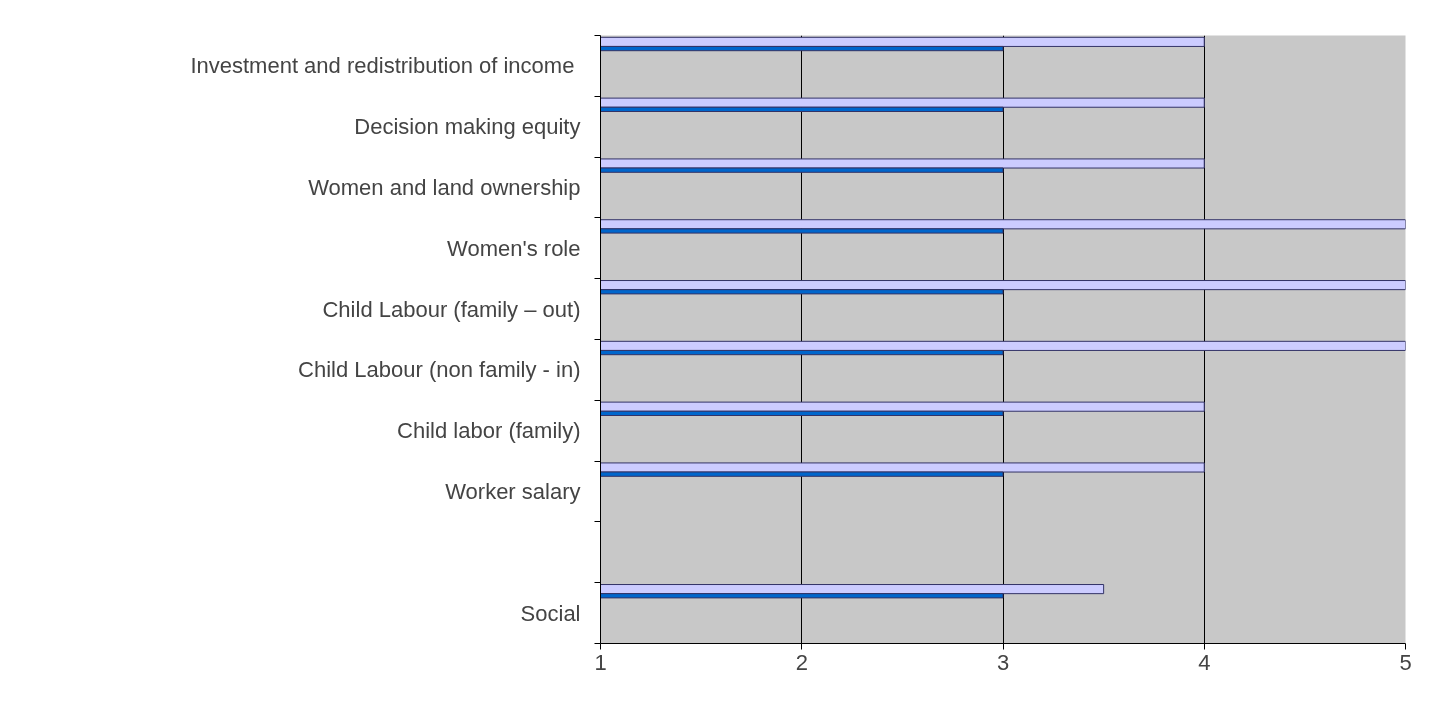  What do you see at coordinates (550, 613) in the screenshot?
I see `y-tick-label: Social` at bounding box center [550, 613].